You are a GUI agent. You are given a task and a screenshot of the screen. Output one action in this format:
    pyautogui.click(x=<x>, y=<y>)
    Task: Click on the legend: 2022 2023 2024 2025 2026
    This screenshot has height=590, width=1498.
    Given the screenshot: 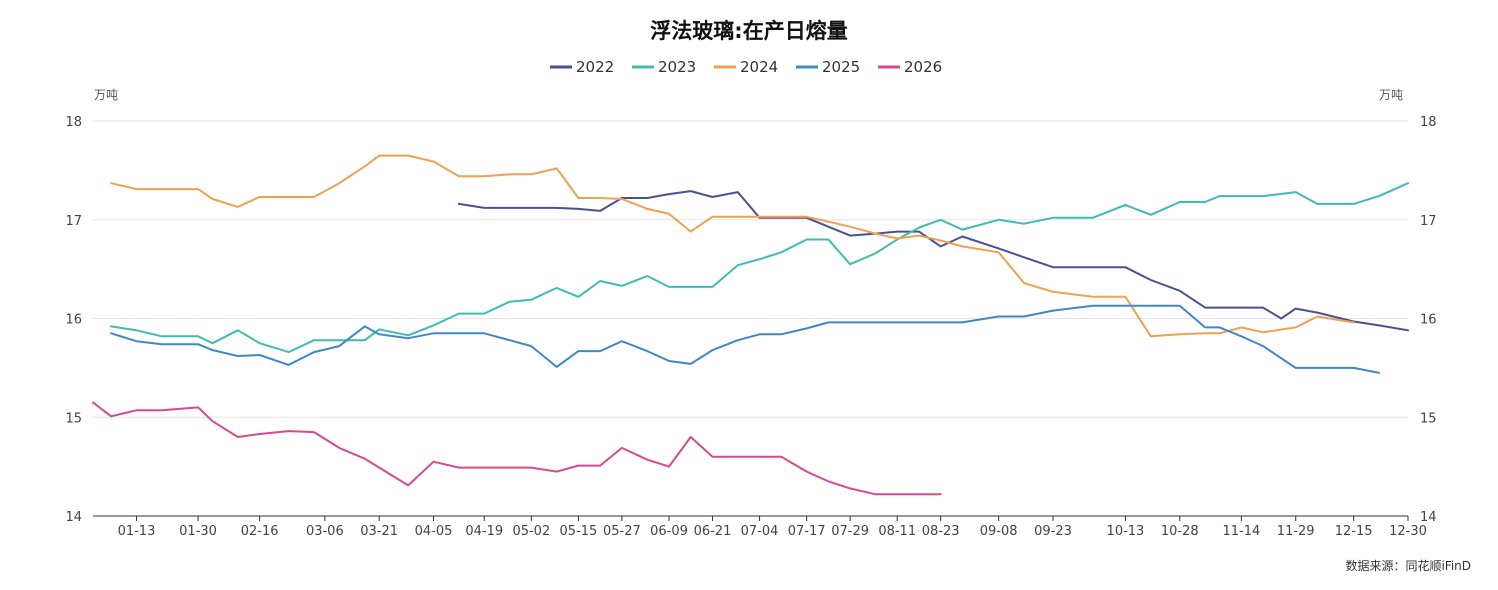 What is the action you would take?
    pyautogui.click(x=746, y=67)
    